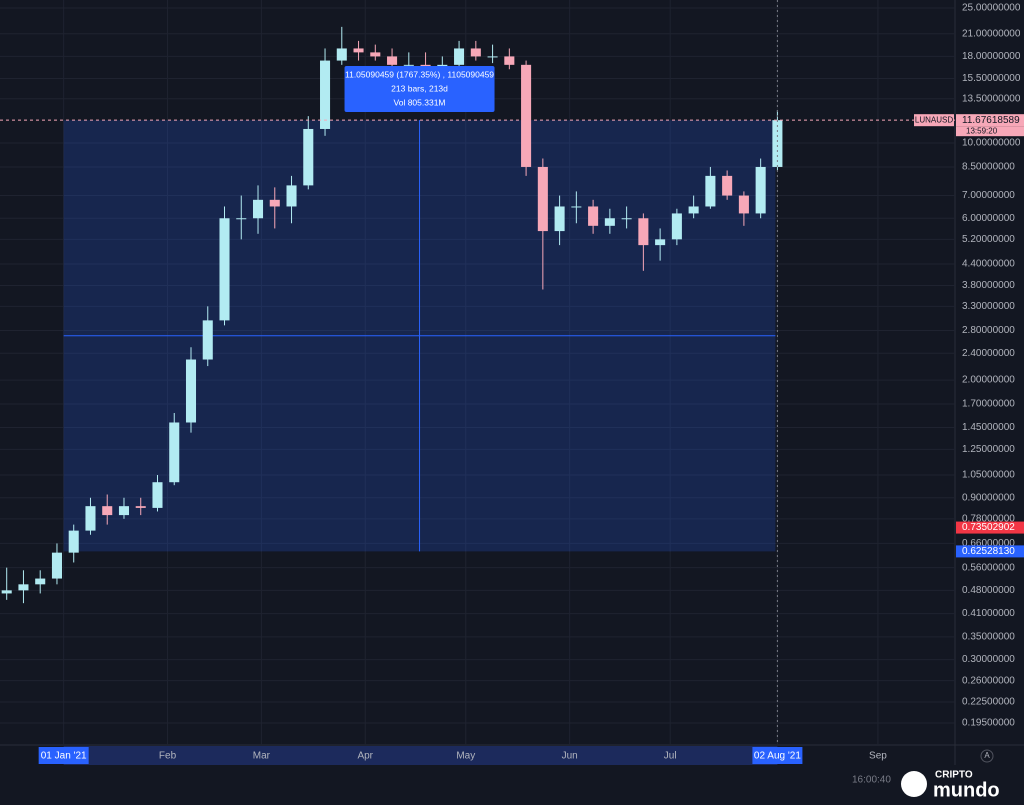 The image size is (1024, 805). What do you see at coordinates (988, 449) in the screenshot?
I see `y-tick-label: 1.25000000` at bounding box center [988, 449].